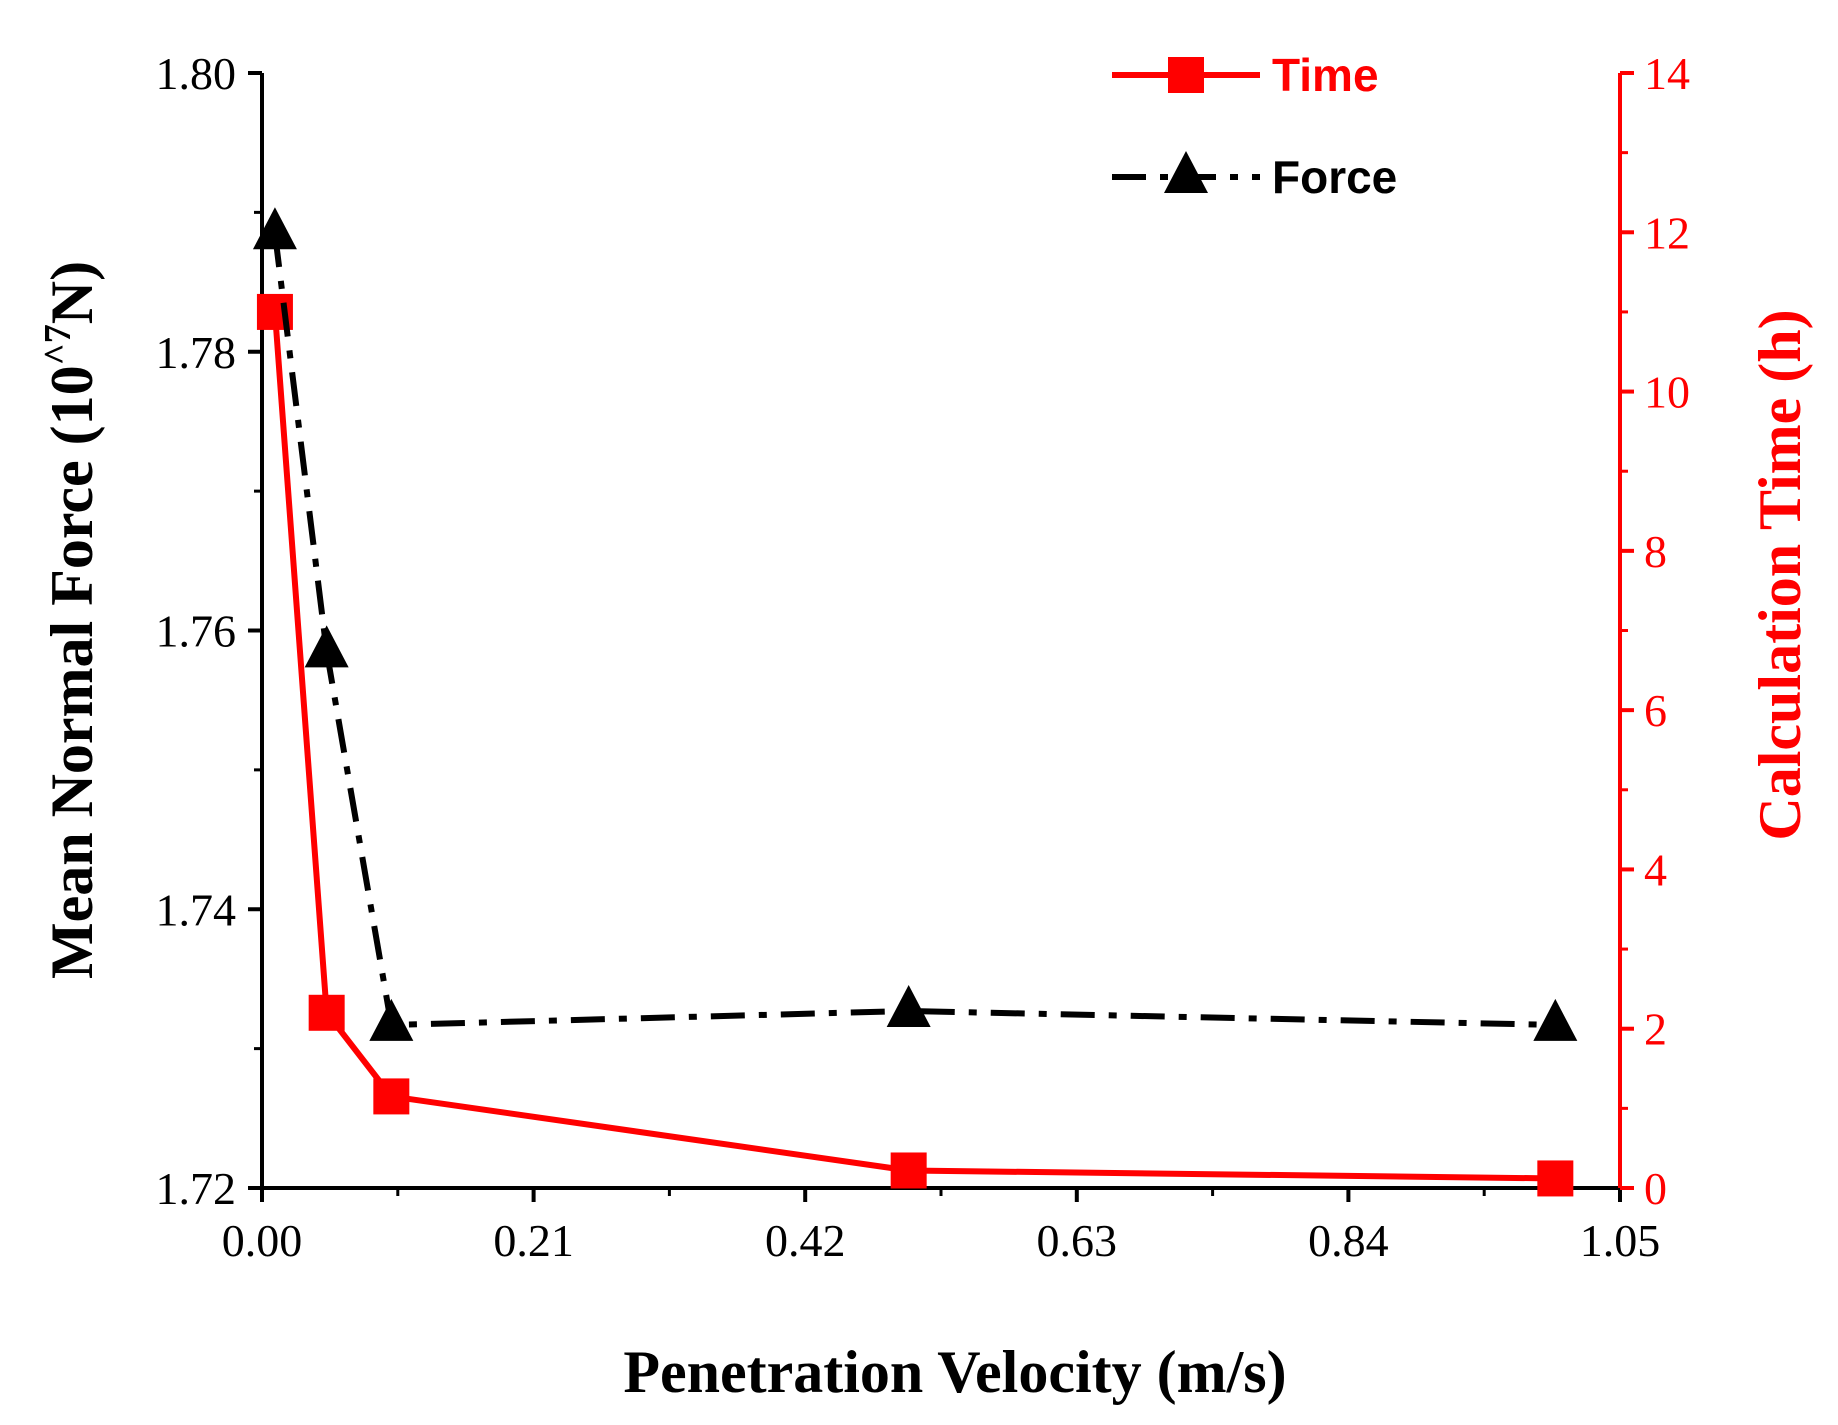 The width and height of the screenshot is (1838, 1425). What do you see at coordinates (1667, 232) in the screenshot?
I see `right-y-tick-label: 12` at bounding box center [1667, 232].